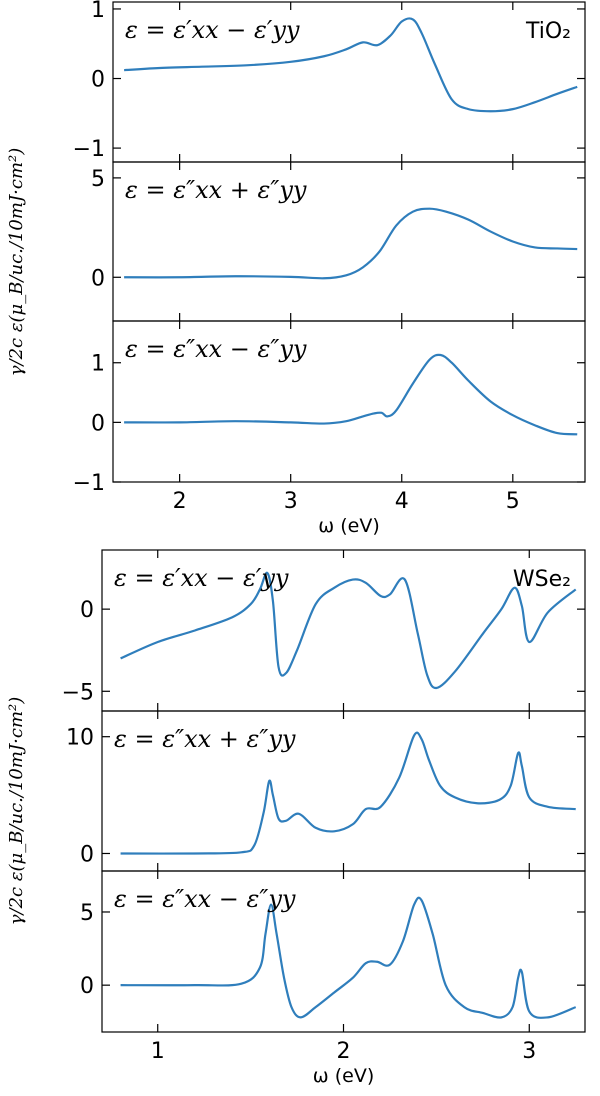  What do you see at coordinates (158, 1051) in the screenshot?
I see `x-tick-label: 1` at bounding box center [158, 1051].